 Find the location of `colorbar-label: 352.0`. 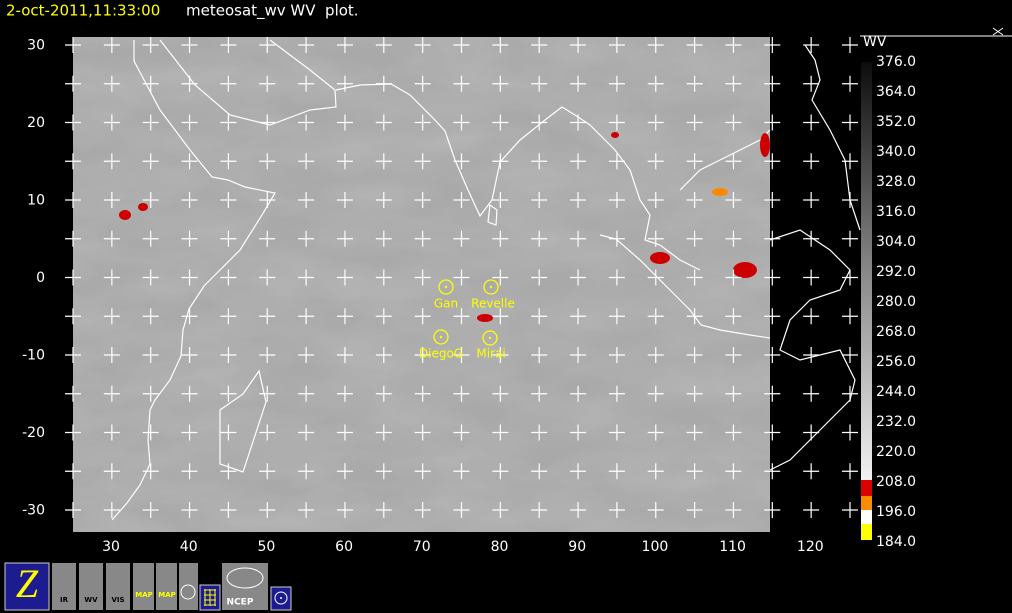

colorbar-label: 352.0 is located at coordinates (896, 122).